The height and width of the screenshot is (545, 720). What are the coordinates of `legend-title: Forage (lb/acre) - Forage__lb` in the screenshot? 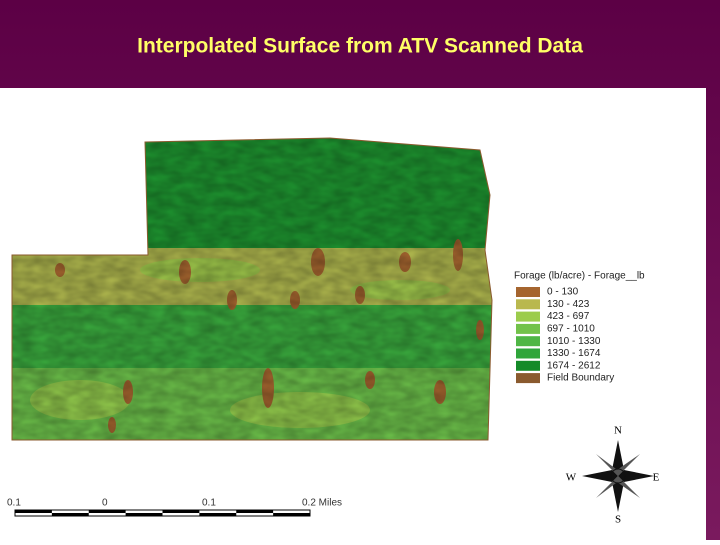 It's located at (579, 276).